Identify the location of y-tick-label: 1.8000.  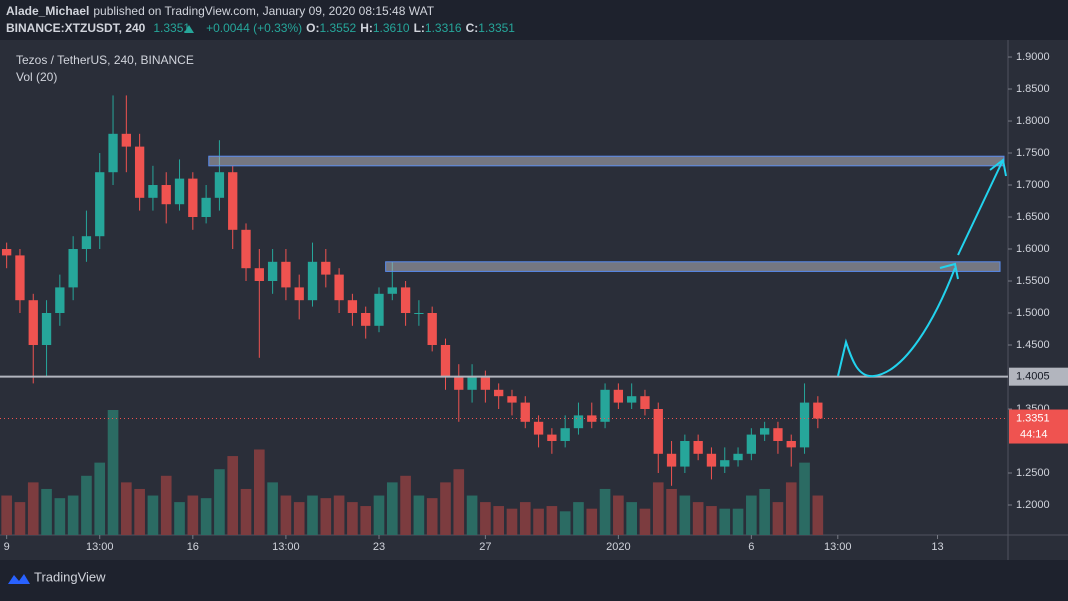
(1033, 121).